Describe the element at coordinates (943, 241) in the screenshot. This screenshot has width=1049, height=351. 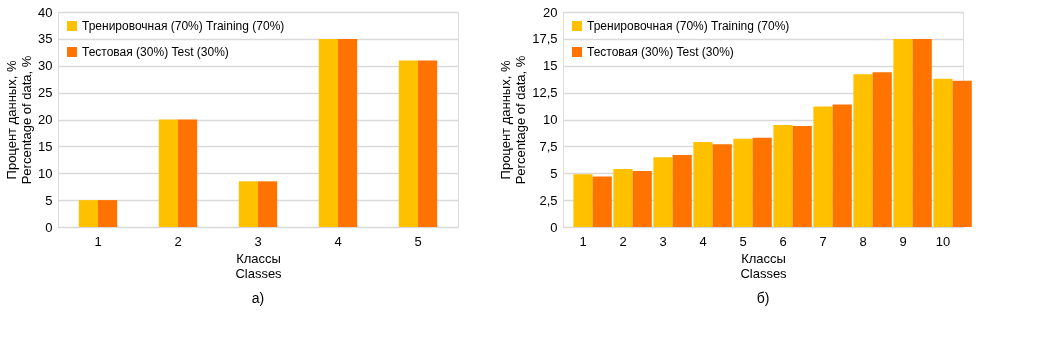
I see `x-tick-label: 10` at that location.